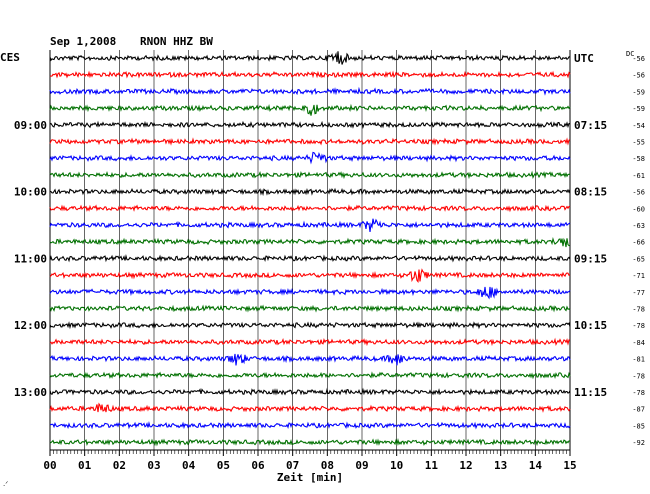 The image size is (650, 494). Describe the element at coordinates (590, 258) in the screenshot. I see `right-hour-label: 09:15` at that location.